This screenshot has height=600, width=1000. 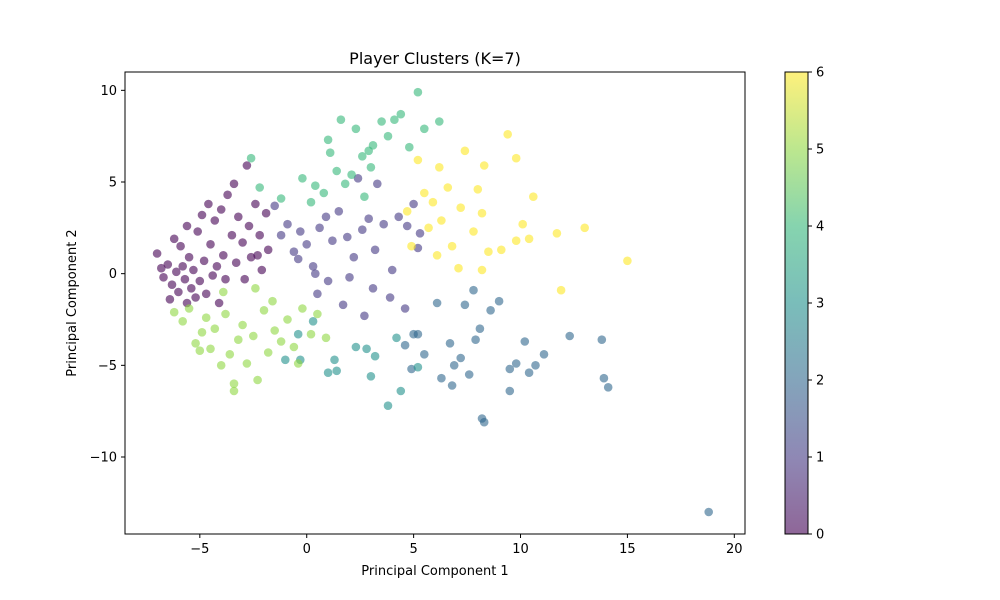 What do you see at coordinates (820, 535) in the screenshot?
I see `colorbar-tick-label: 0` at bounding box center [820, 535].